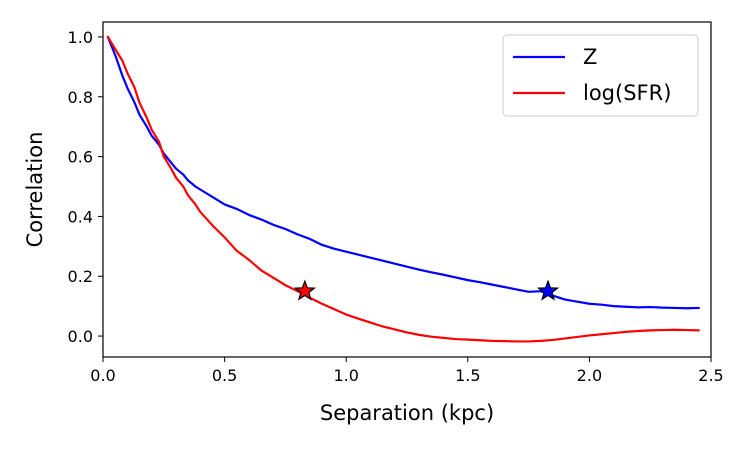 The width and height of the screenshot is (750, 450). Describe the element at coordinates (80, 37) in the screenshot. I see `y-tick-label: 1.0` at that location.